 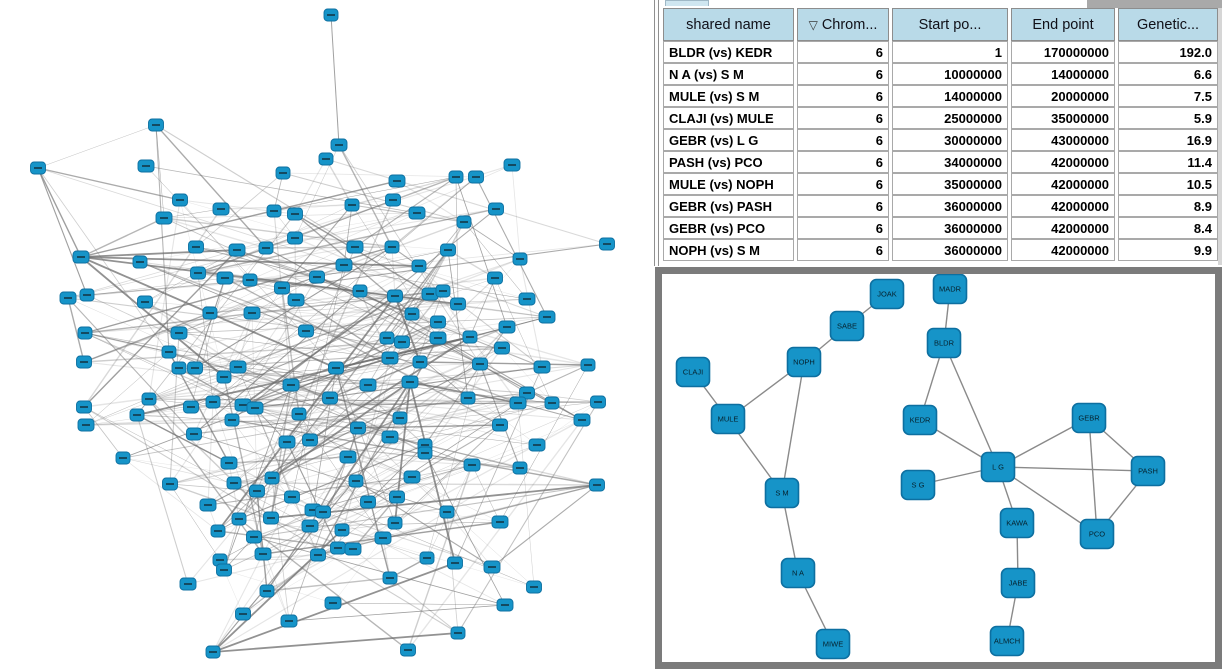 What do you see at coordinates (1063, 96) in the screenshot?
I see `cell-end-point: 20000000` at bounding box center [1063, 96].